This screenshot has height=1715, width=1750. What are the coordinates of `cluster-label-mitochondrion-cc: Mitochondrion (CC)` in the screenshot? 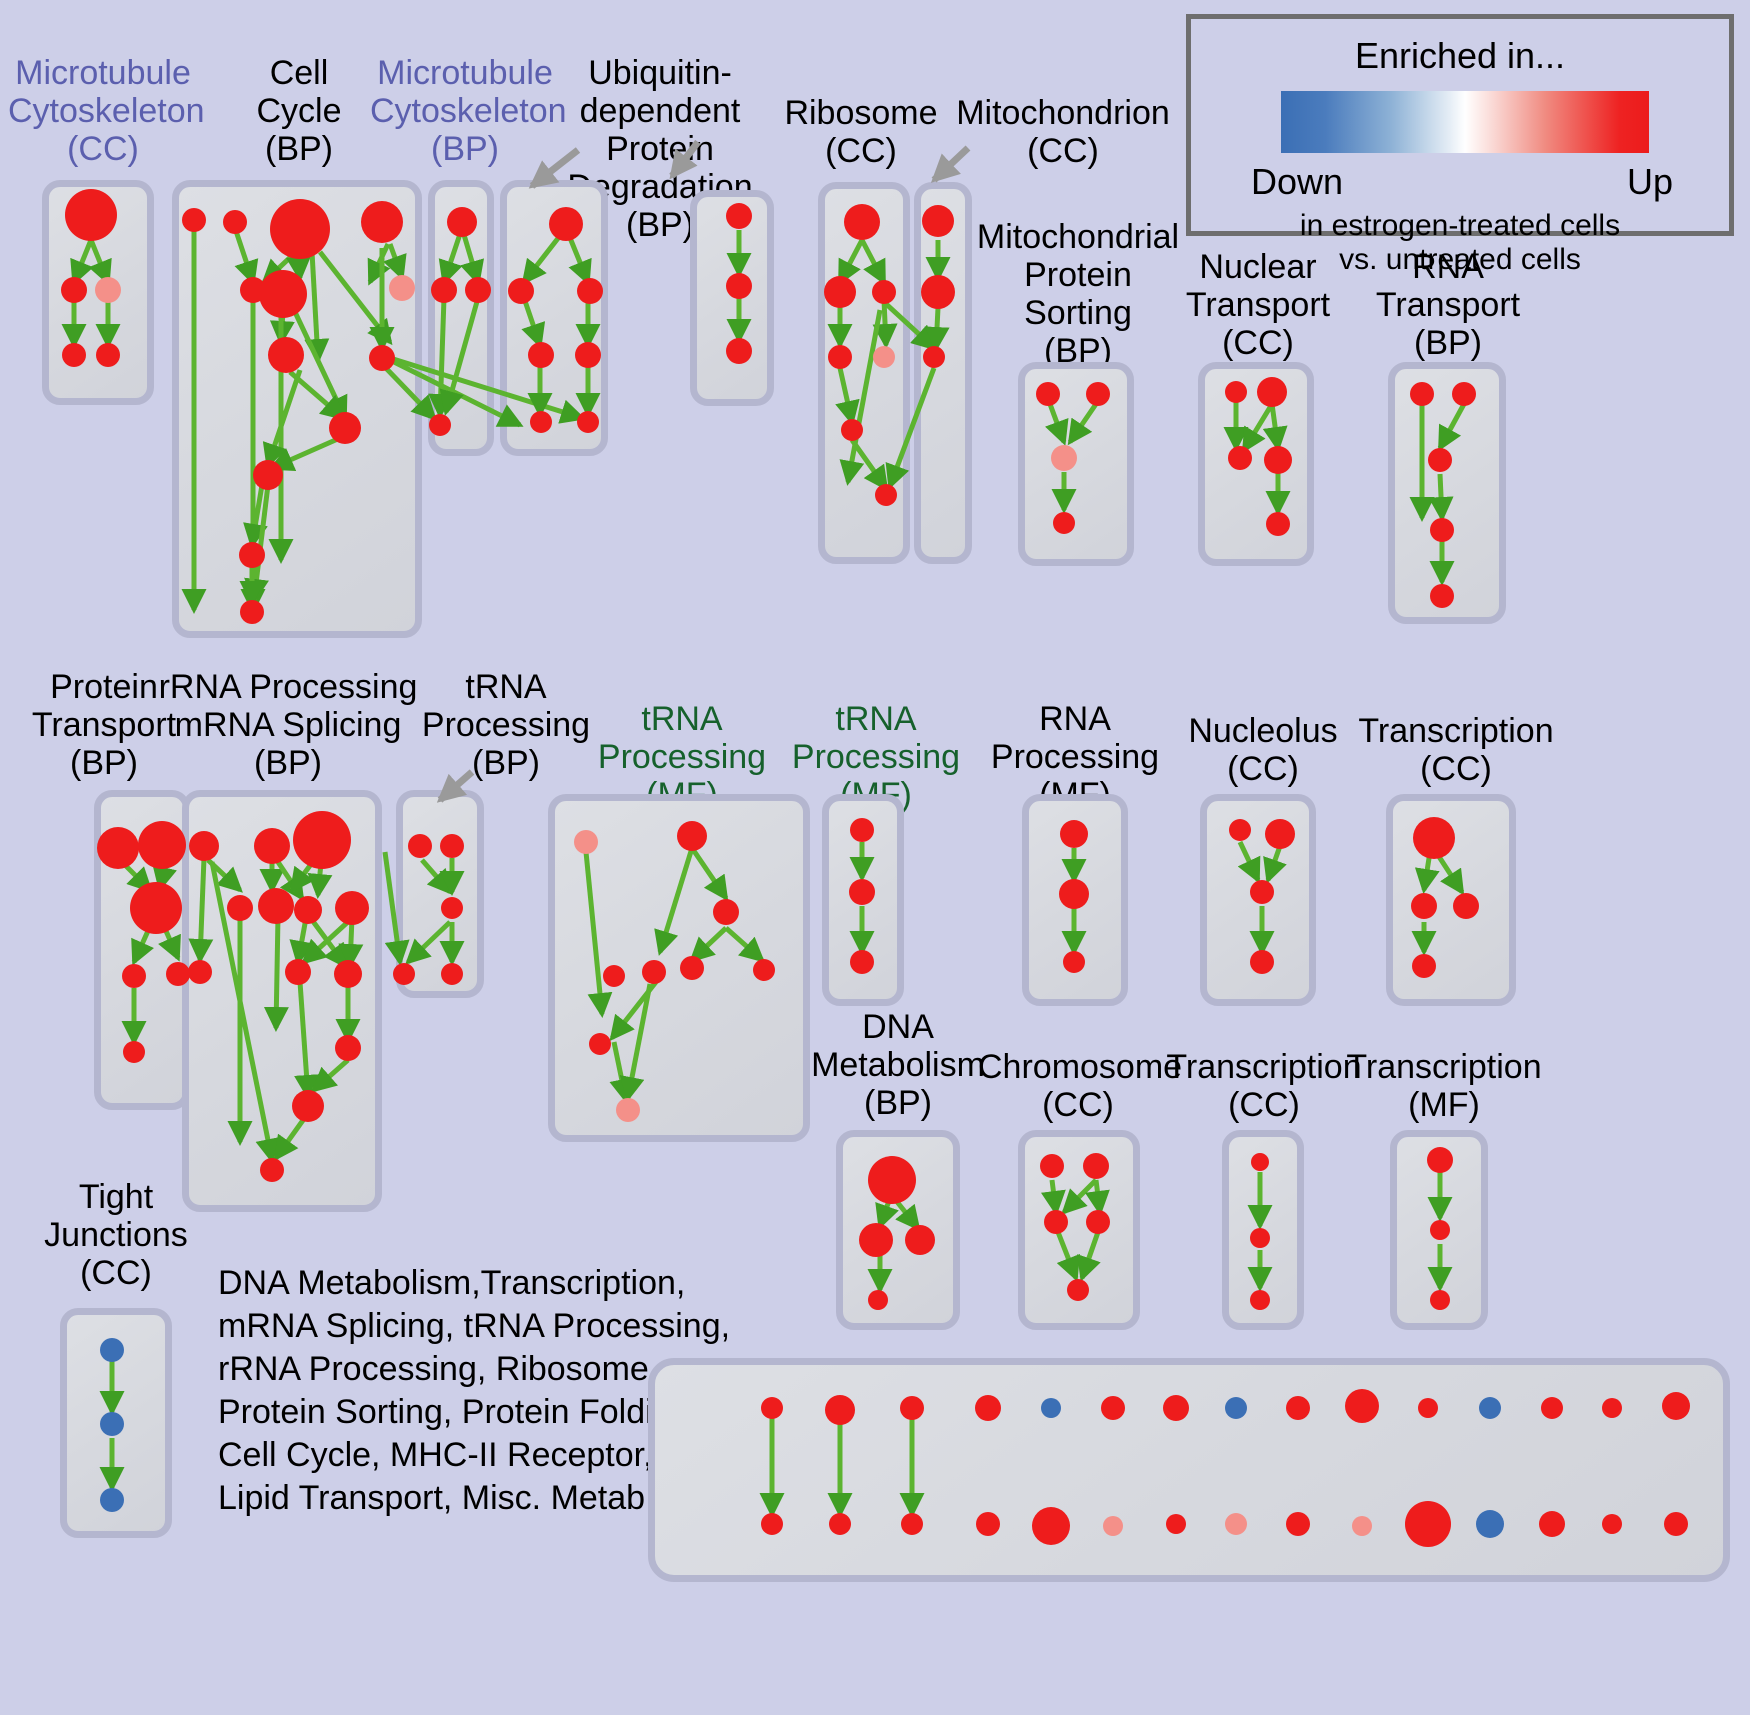 It's located at (1063, 132).